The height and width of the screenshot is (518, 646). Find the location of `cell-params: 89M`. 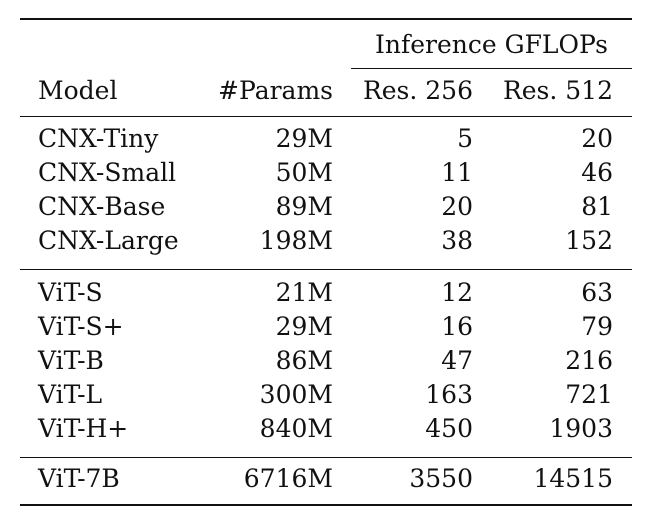

cell-params: 89M is located at coordinates (304, 206).